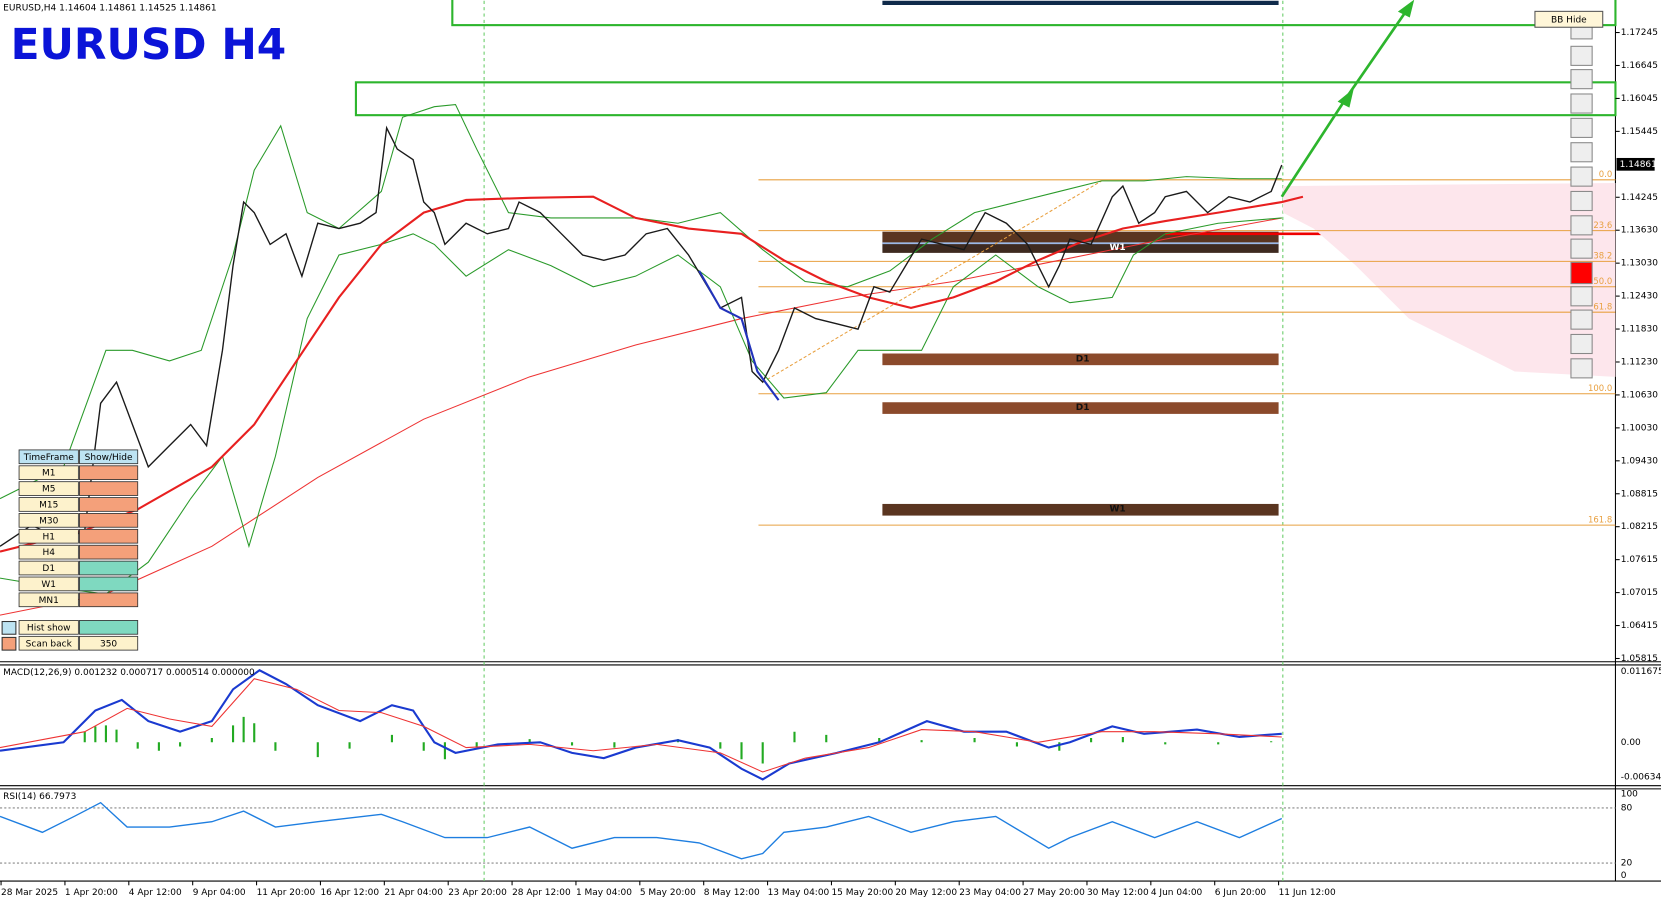  Describe the element at coordinates (1639, 527) in the screenshot. I see `price-label: 1.08215` at that location.